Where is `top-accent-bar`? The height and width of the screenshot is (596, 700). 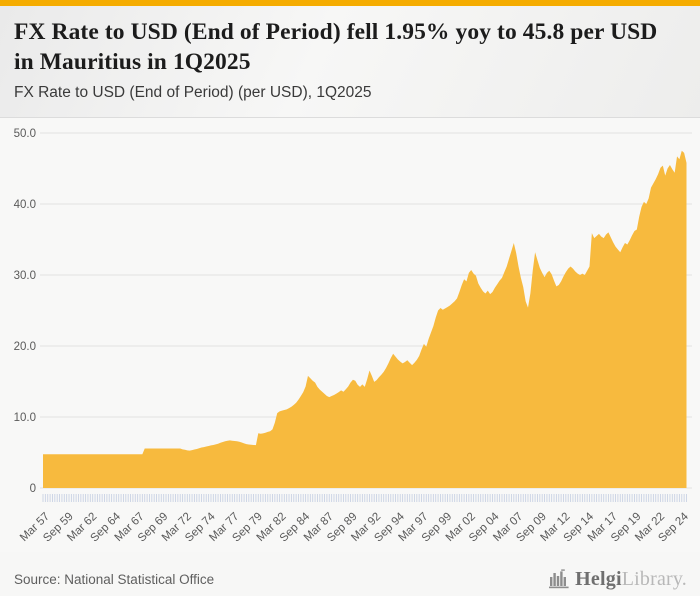
top-accent-bar is located at coordinates (350, 3).